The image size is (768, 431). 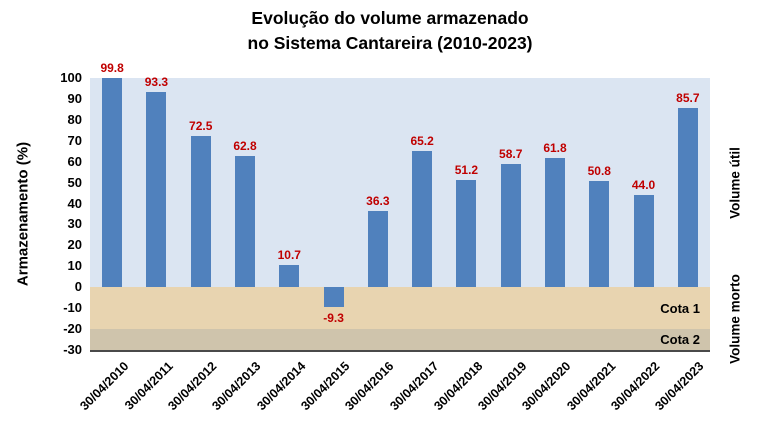 I want to click on bar-value-label: 44.0, so click(x=643, y=185).